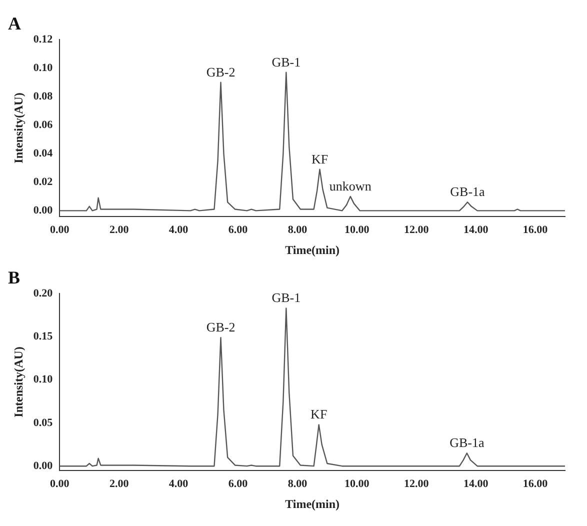 This screenshot has width=587, height=526. What do you see at coordinates (43, 39) in the screenshot?
I see `y-tick-label: 0.12` at bounding box center [43, 39].